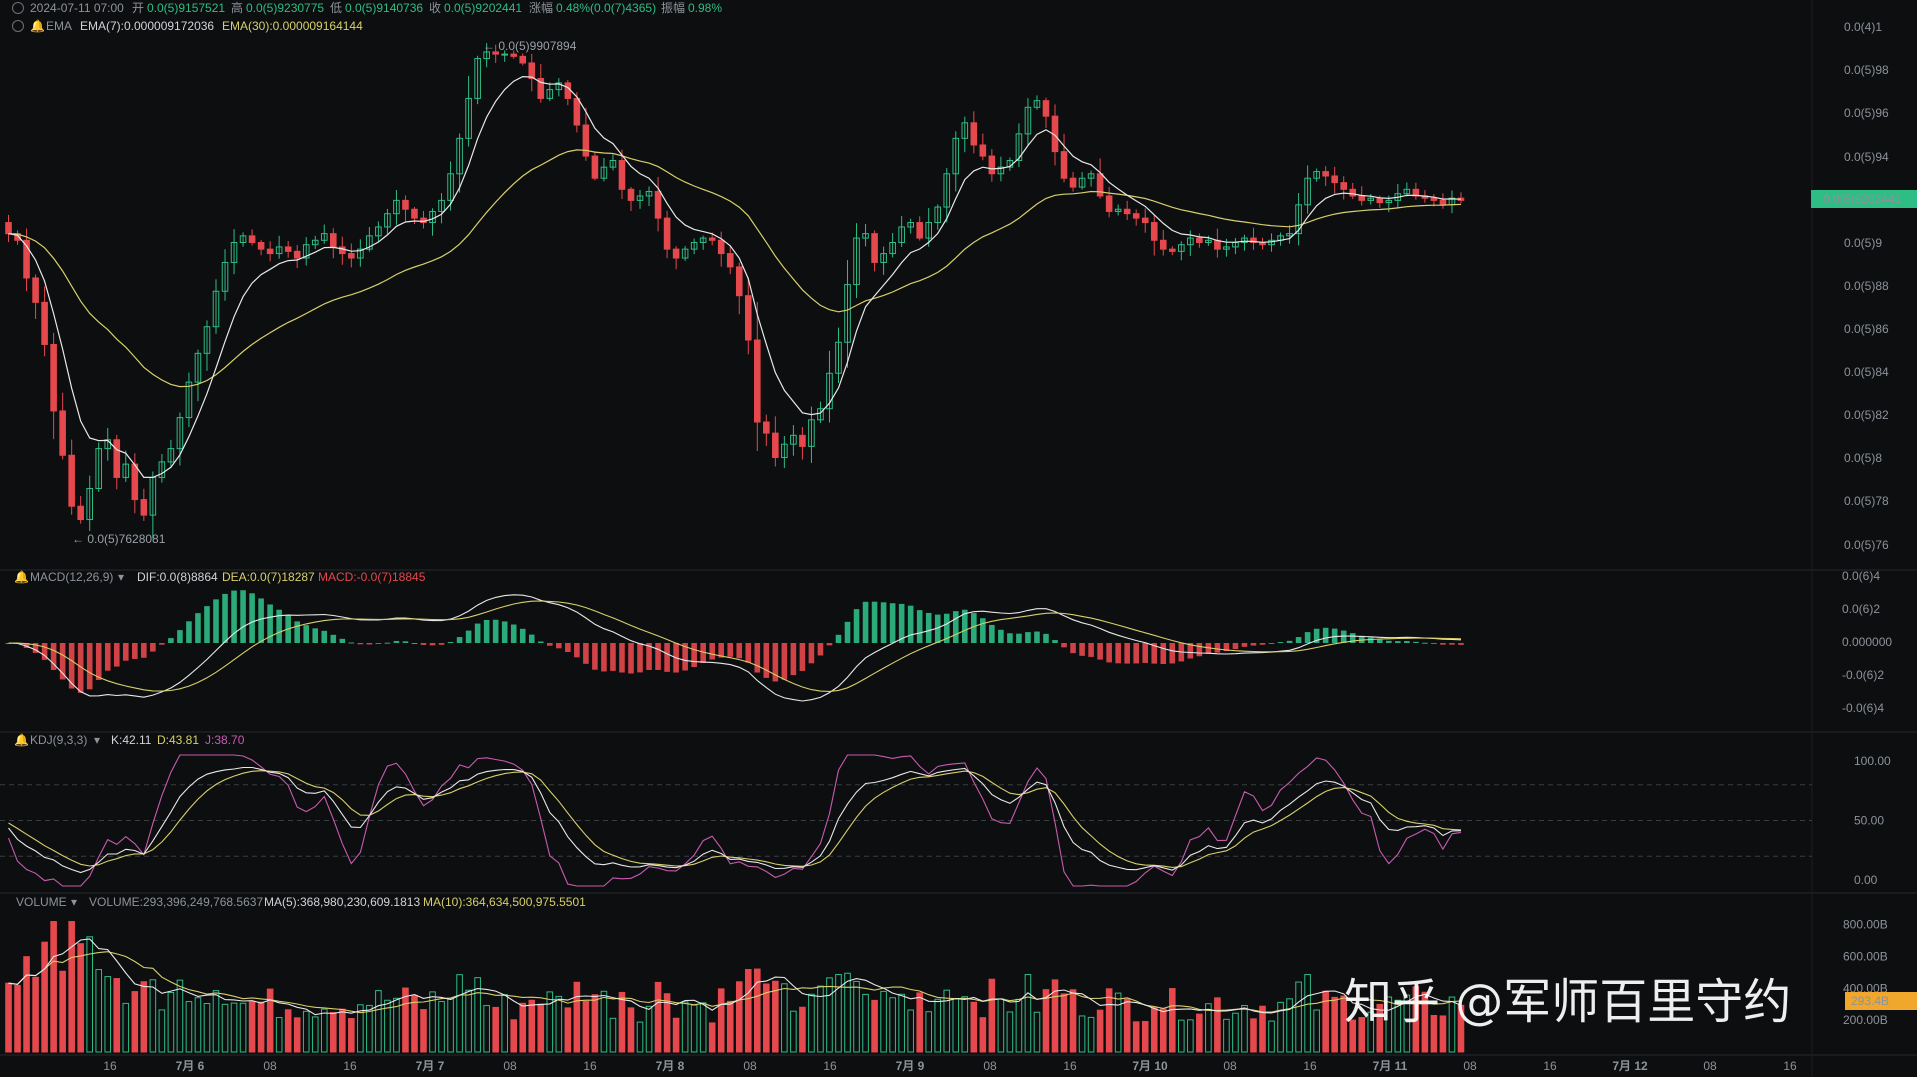 The width and height of the screenshot is (1917, 1077). I want to click on kdj-d: D:43.81, so click(178, 740).